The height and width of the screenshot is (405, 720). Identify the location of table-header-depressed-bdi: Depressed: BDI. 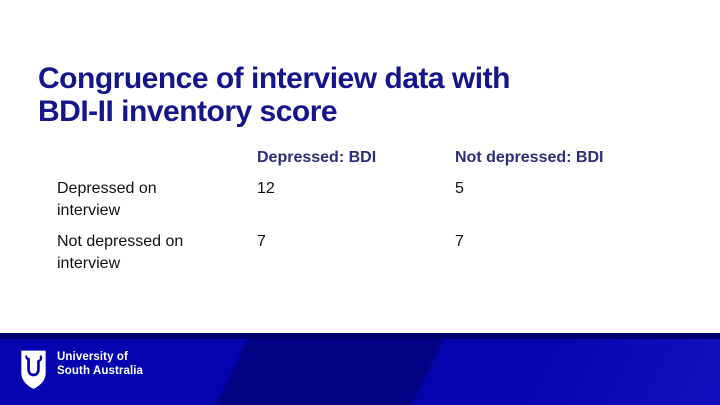
(317, 157).